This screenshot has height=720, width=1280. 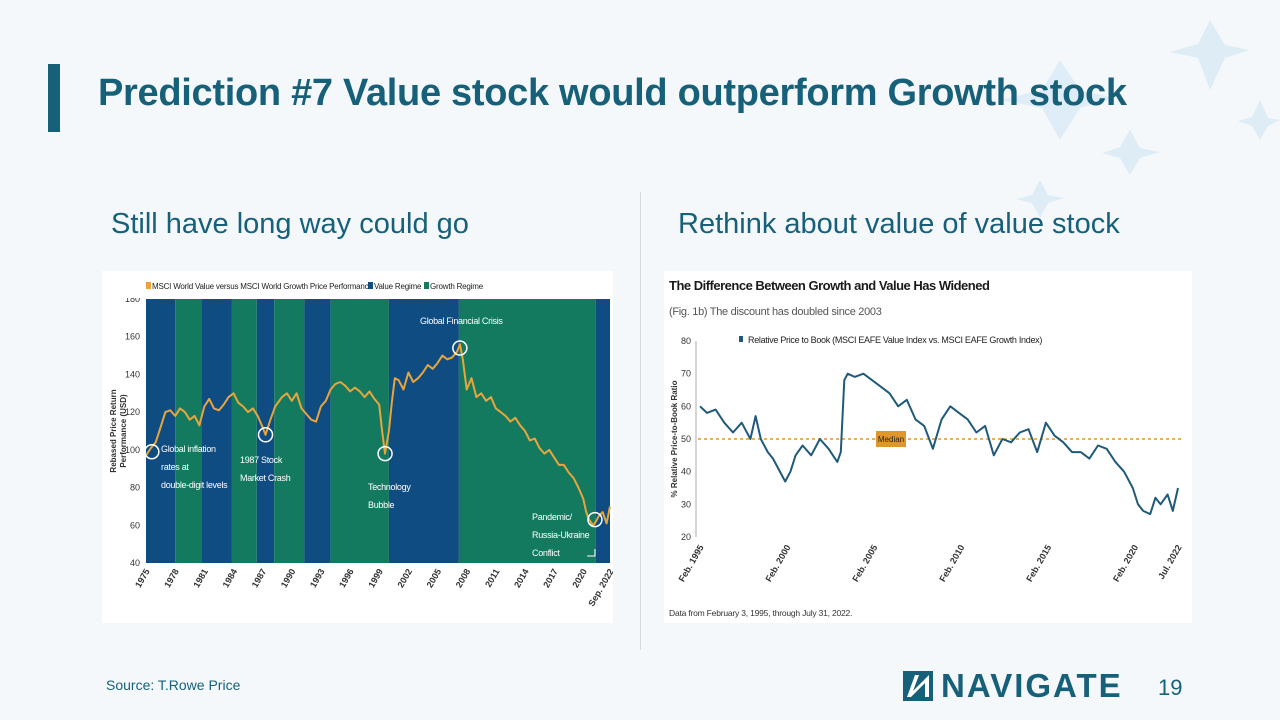 I want to click on y-tick-label: 50, so click(x=686, y=439).